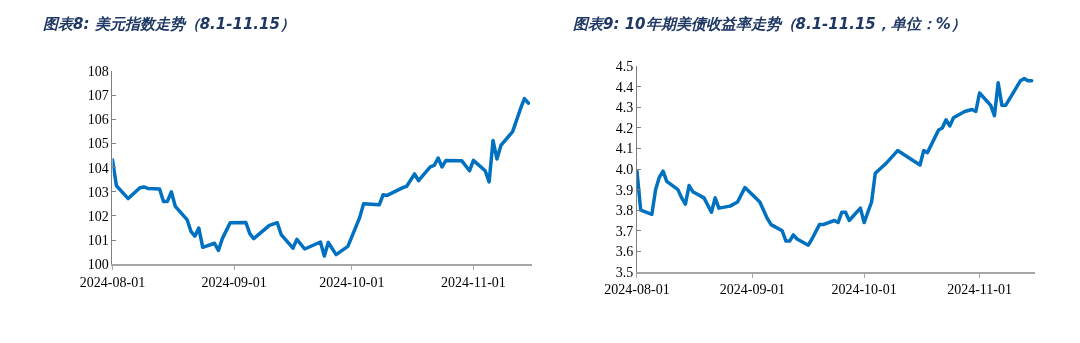 The width and height of the screenshot is (1080, 343). What do you see at coordinates (98, 120) in the screenshot?
I see `y-tick-label: 106` at bounding box center [98, 120].